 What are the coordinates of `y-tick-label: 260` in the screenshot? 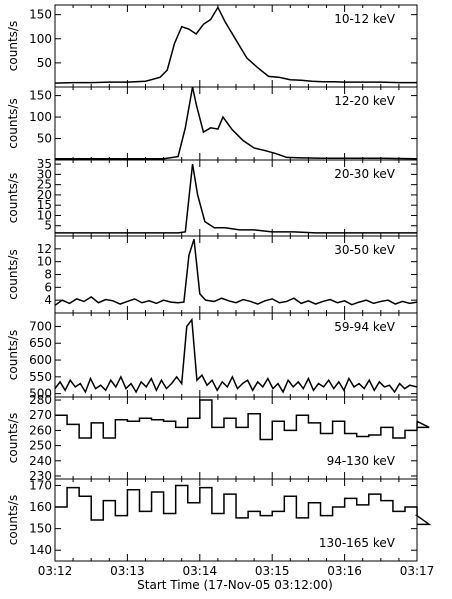 It's located at (40, 430).